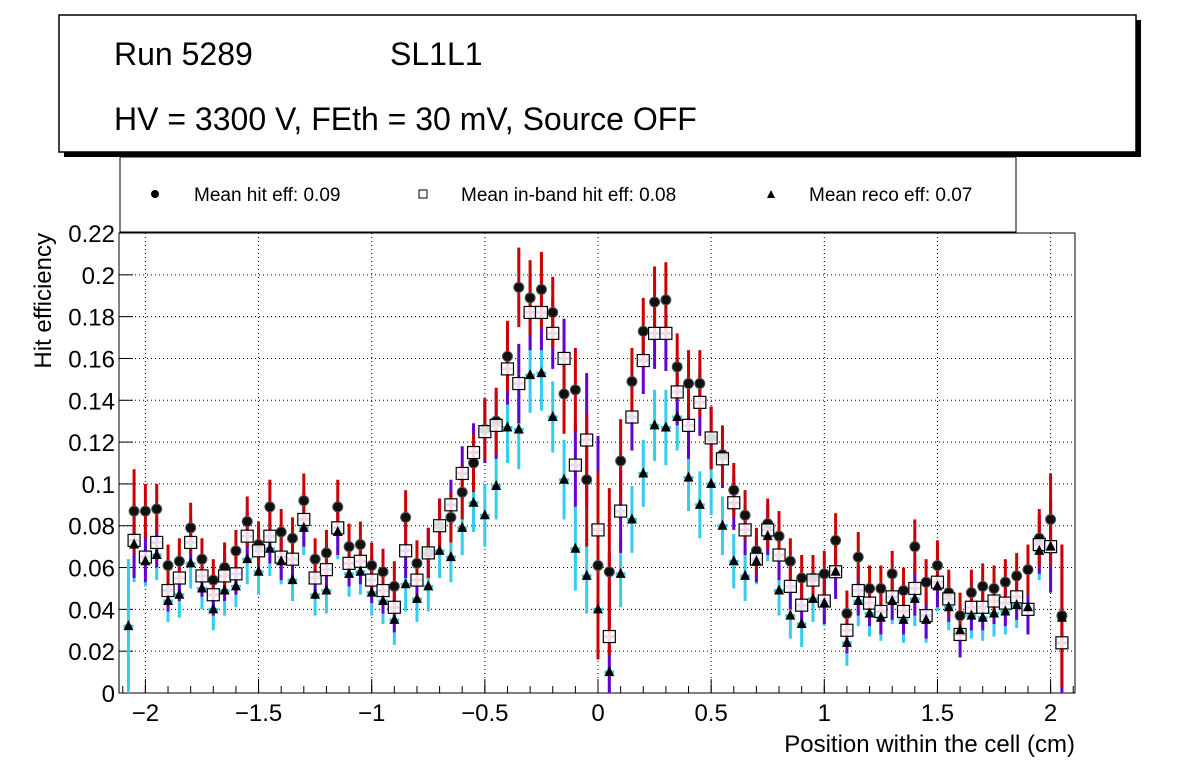  What do you see at coordinates (91, 401) in the screenshot?
I see `y-tick-label: 0.14` at bounding box center [91, 401].